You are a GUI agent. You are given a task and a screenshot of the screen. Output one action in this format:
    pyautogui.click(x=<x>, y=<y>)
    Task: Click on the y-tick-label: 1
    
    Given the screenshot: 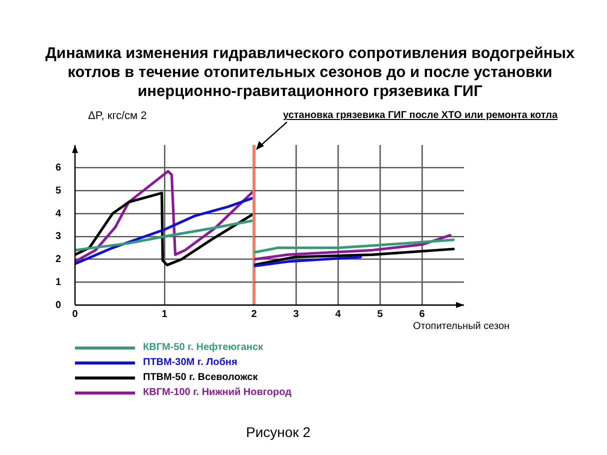 What is the action you would take?
    pyautogui.click(x=58, y=282)
    